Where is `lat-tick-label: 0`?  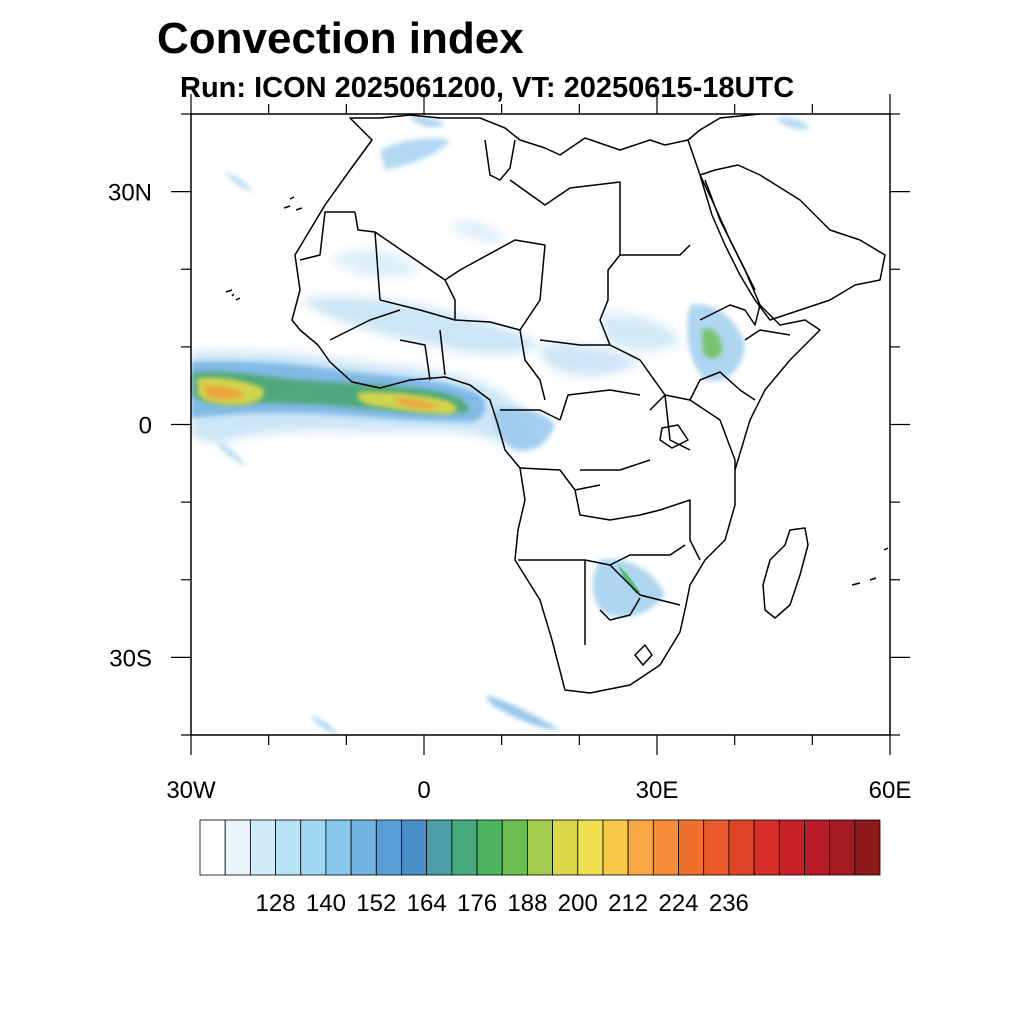 lat-tick-label: 0 is located at coordinates (145, 426).